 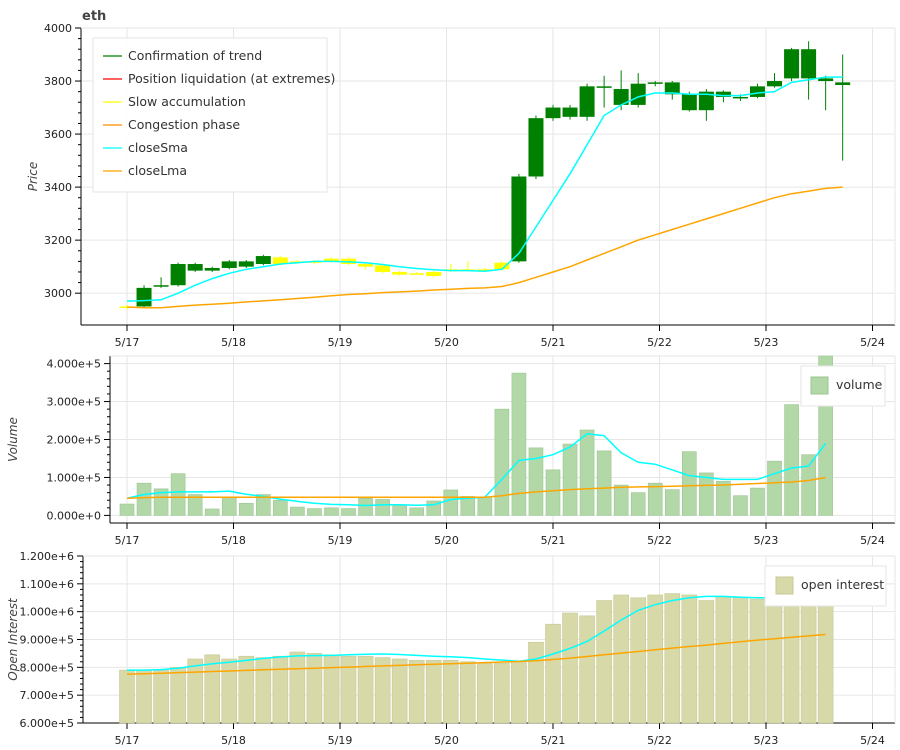 I want to click on y-axis-label: Open Interest, so click(x=13, y=639).